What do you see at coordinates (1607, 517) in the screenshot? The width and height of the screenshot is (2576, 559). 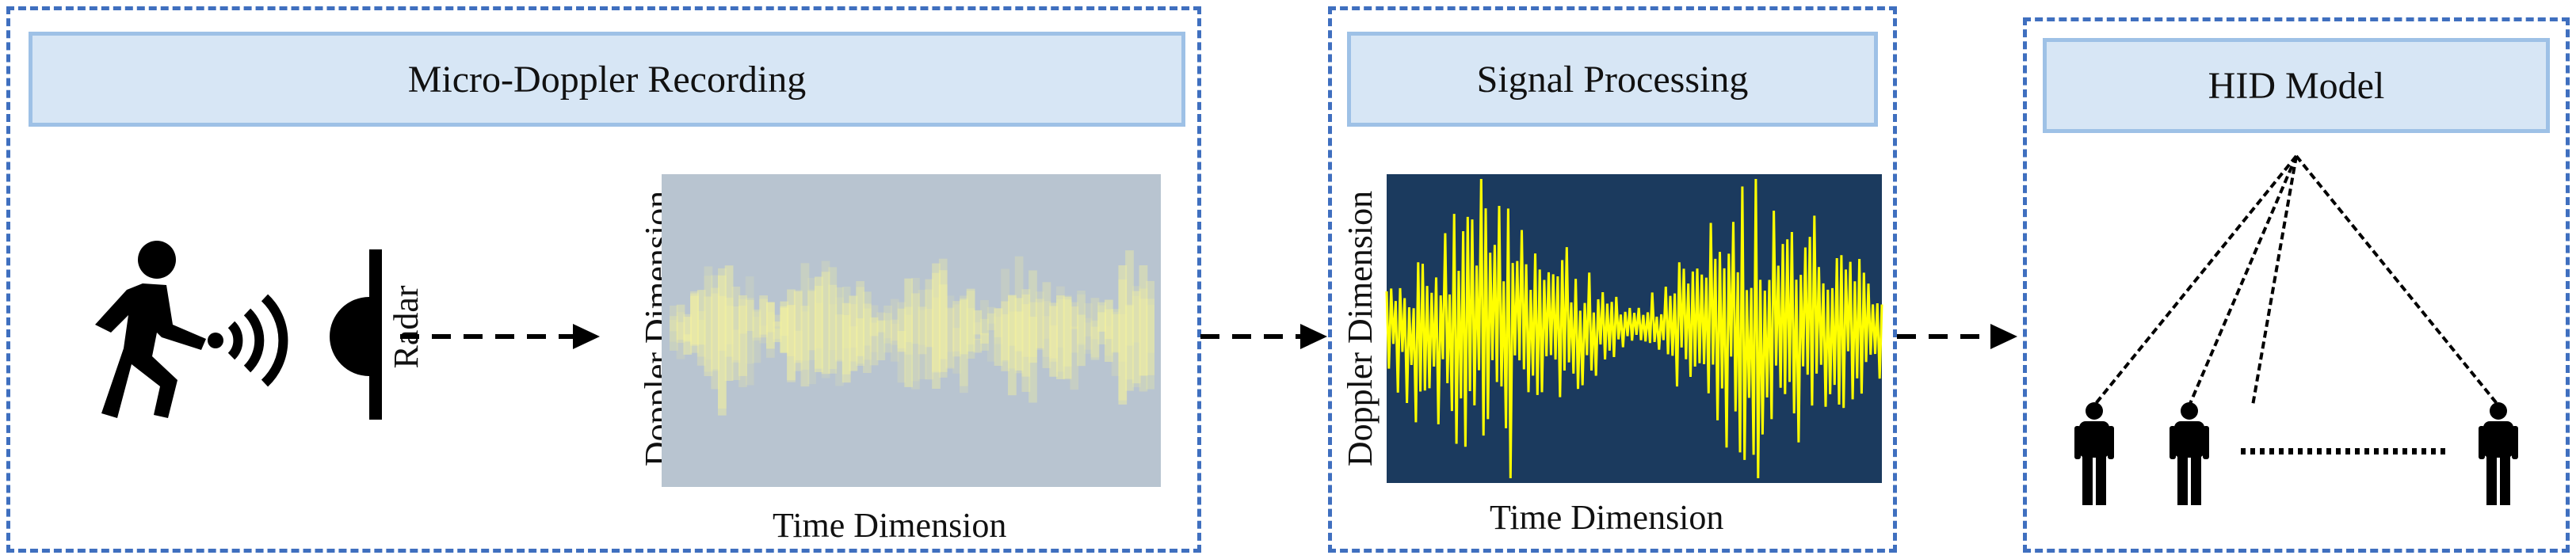 I see `signal-xlabel: Time Dimension` at bounding box center [1607, 517].